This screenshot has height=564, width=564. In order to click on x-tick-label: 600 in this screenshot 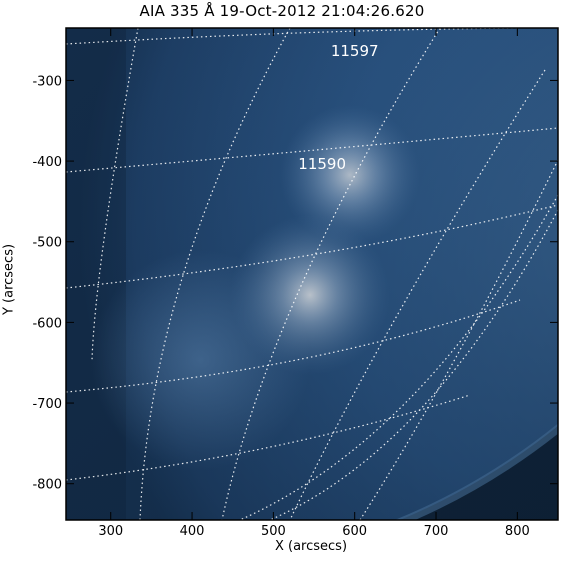, I will do `click(354, 531)`.